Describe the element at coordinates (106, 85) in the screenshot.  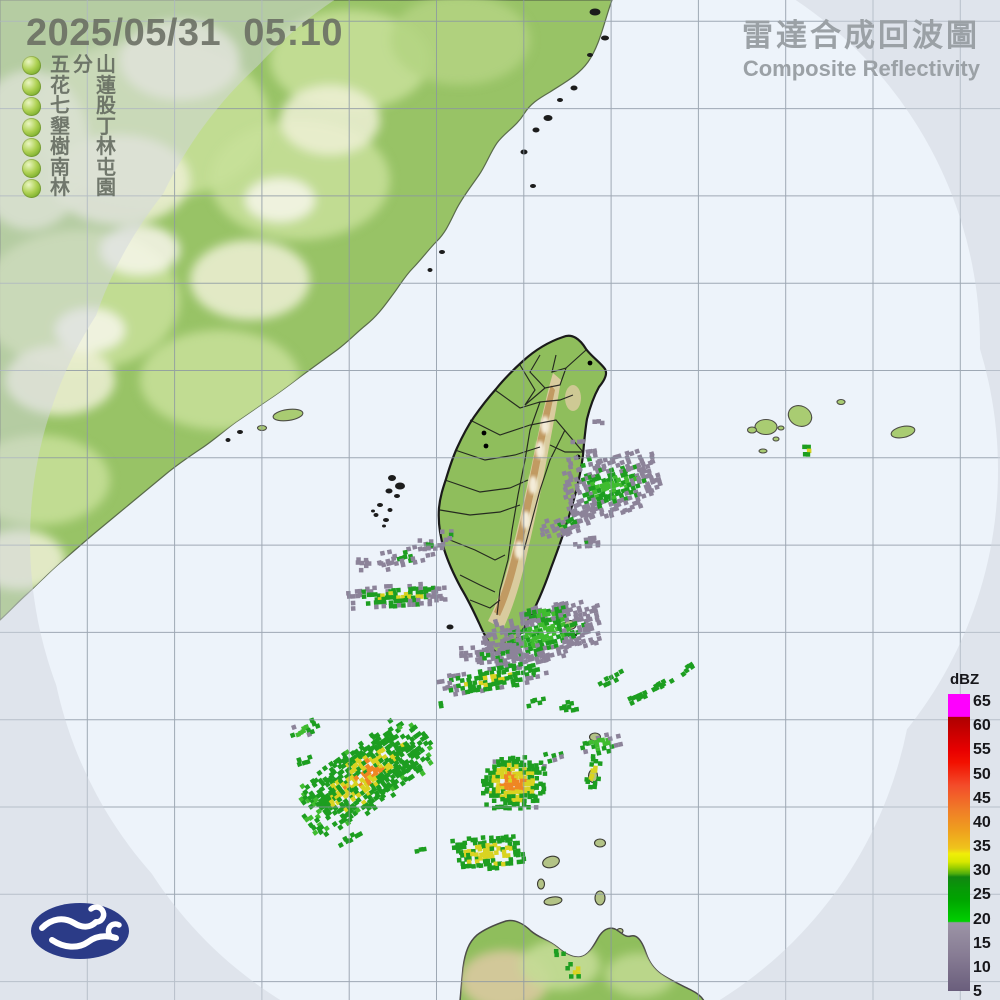
I see `station-name-char: 蓮` at that location.